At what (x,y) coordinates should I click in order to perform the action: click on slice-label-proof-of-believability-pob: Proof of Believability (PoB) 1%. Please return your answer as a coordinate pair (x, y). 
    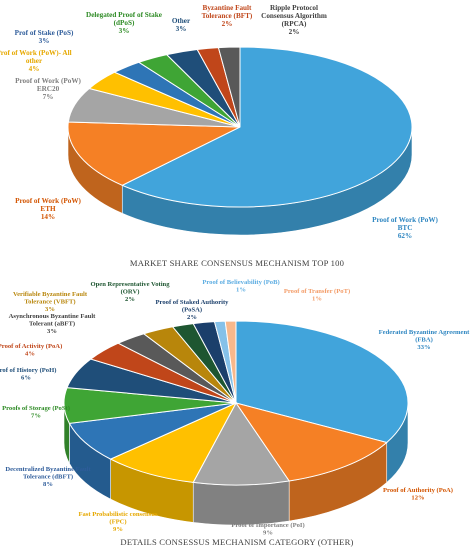
    Looking at the image, I should click on (240, 286).